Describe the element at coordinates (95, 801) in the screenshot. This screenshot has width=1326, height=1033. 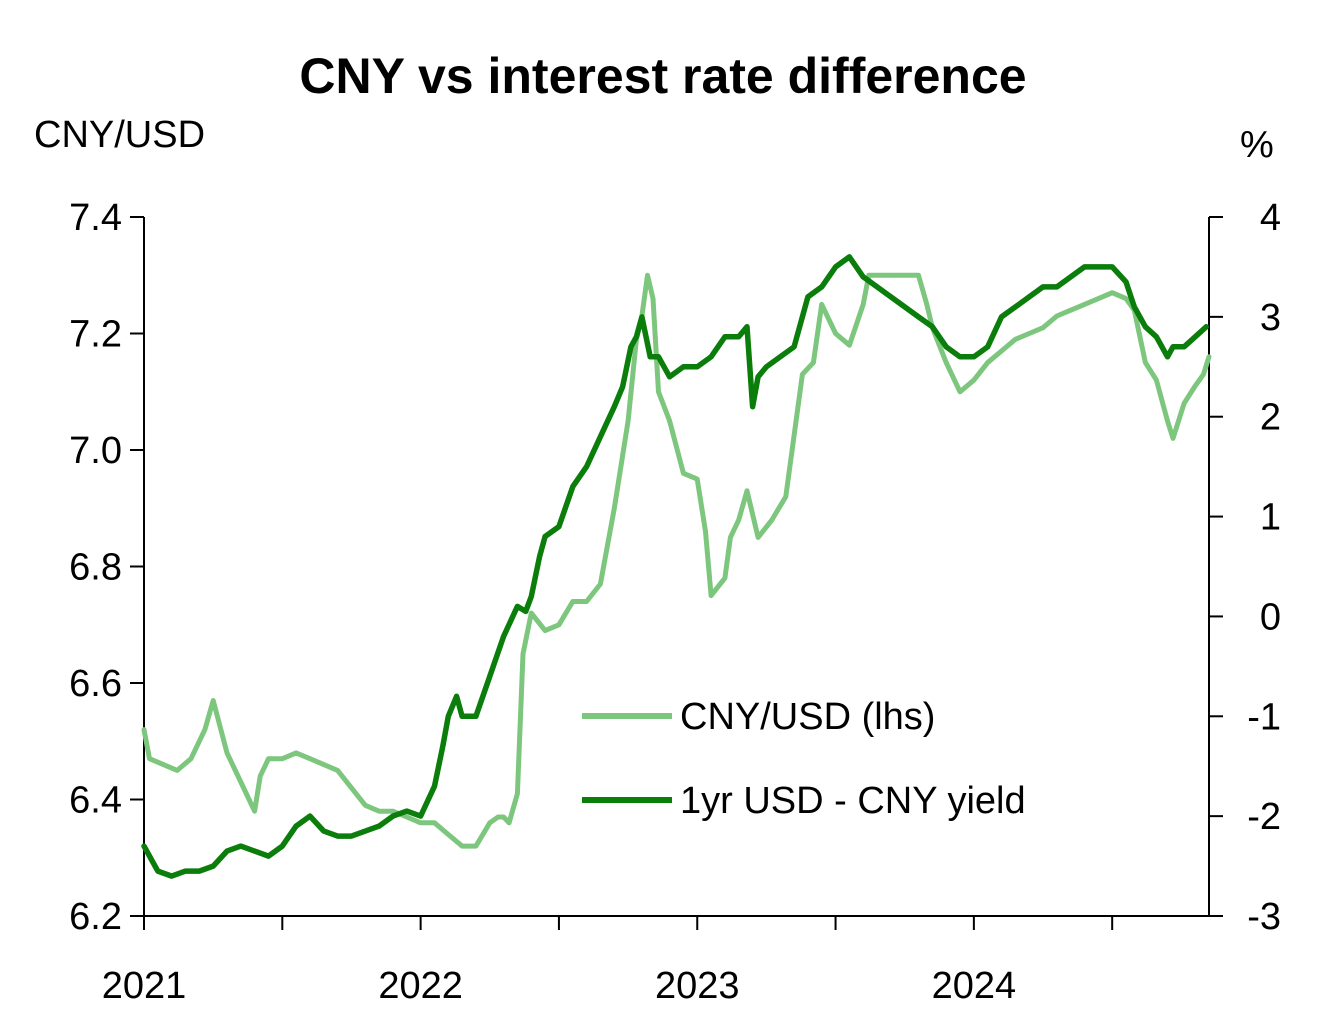
I see `y-left-tick-label: 6.4` at that location.